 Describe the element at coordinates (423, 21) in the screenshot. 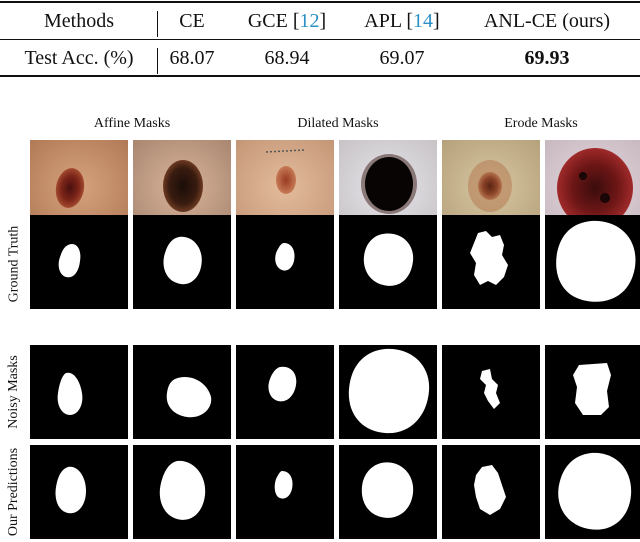

I see `header-apl-citation: 14` at that location.